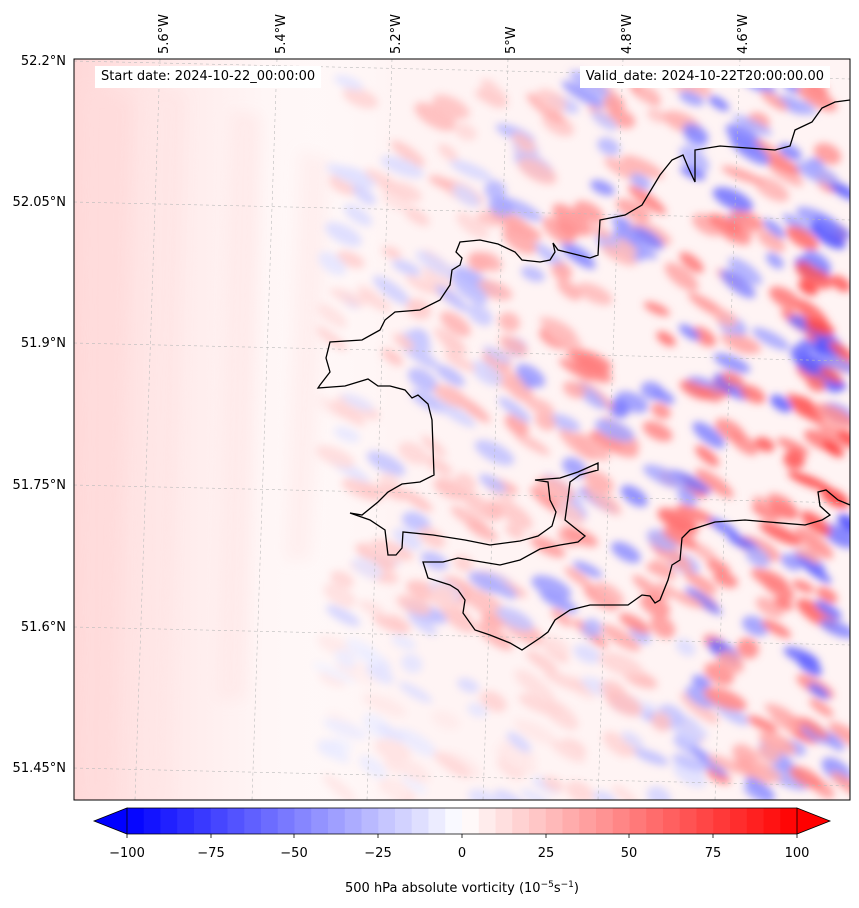  What do you see at coordinates (454, 34) in the screenshot?
I see `longitude-labels: 5.6°W 5.4°W 5.2°W 5°W 4.8°W 4.6°W` at bounding box center [454, 34].